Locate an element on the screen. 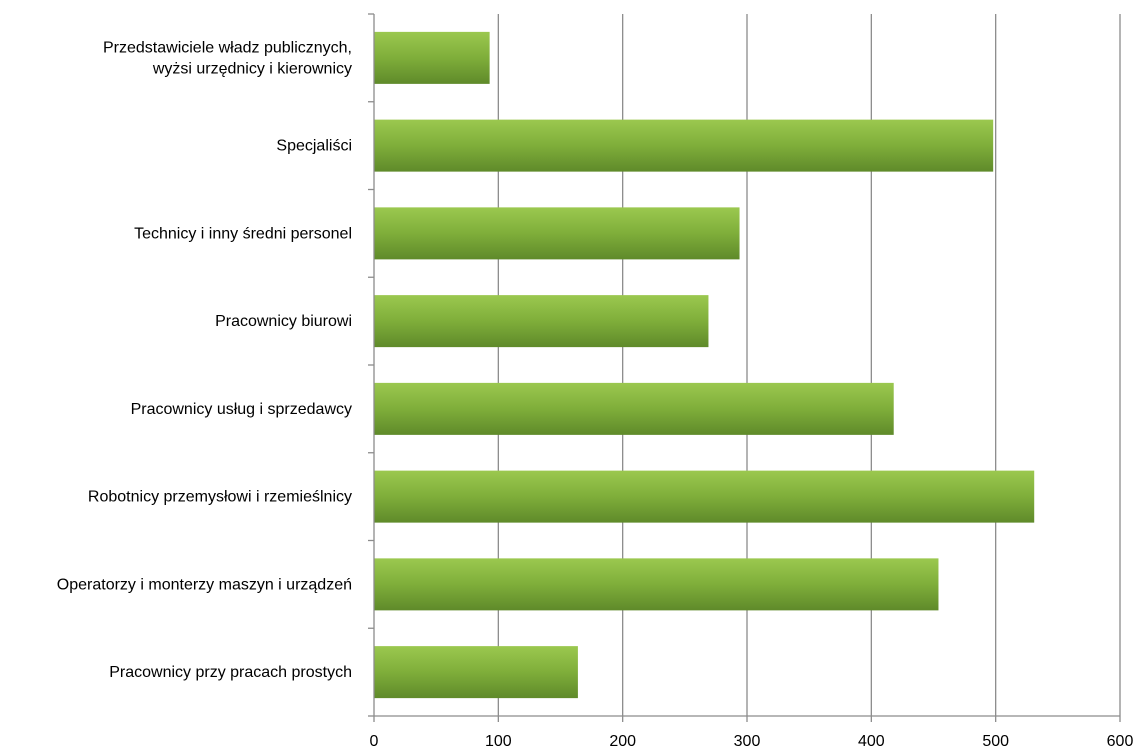  category-label-line: Pracownicy biurowi is located at coordinates (283, 321).